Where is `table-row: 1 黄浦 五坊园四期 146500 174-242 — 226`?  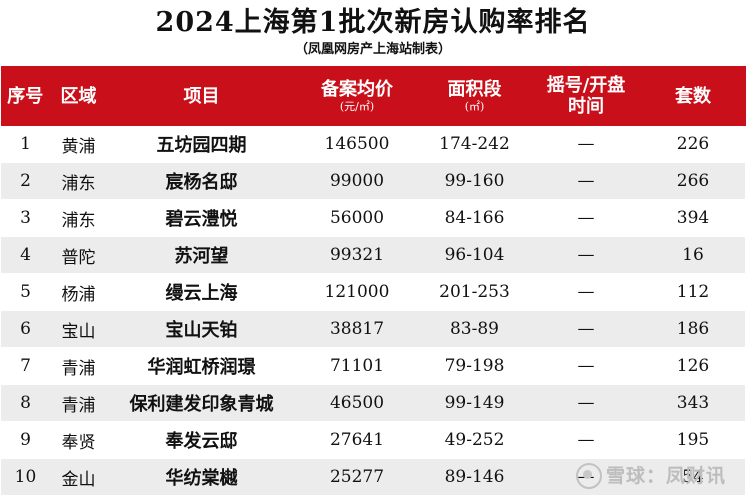 table-row: 1 黄浦 五坊园四期 146500 174-242 — 226 is located at coordinates (373, 144).